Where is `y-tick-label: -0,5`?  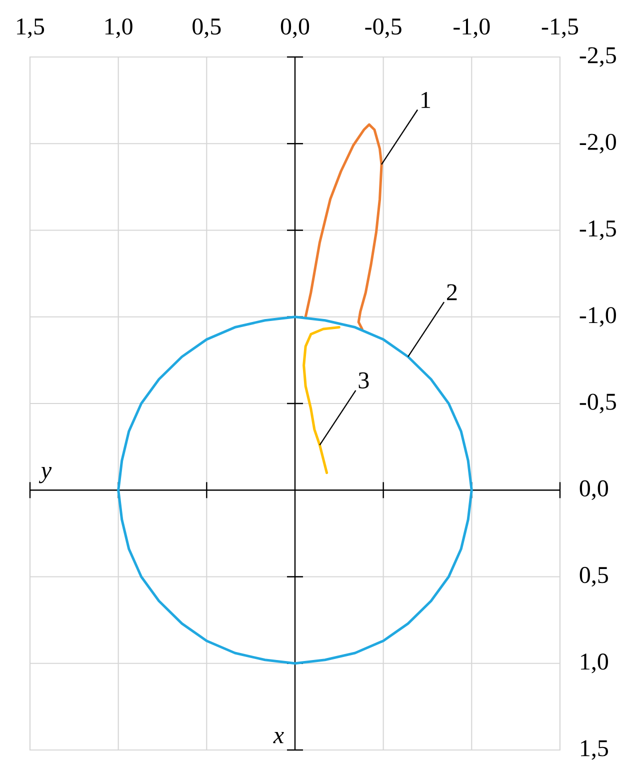
y-tick-label: -0,5 is located at coordinates (598, 404).